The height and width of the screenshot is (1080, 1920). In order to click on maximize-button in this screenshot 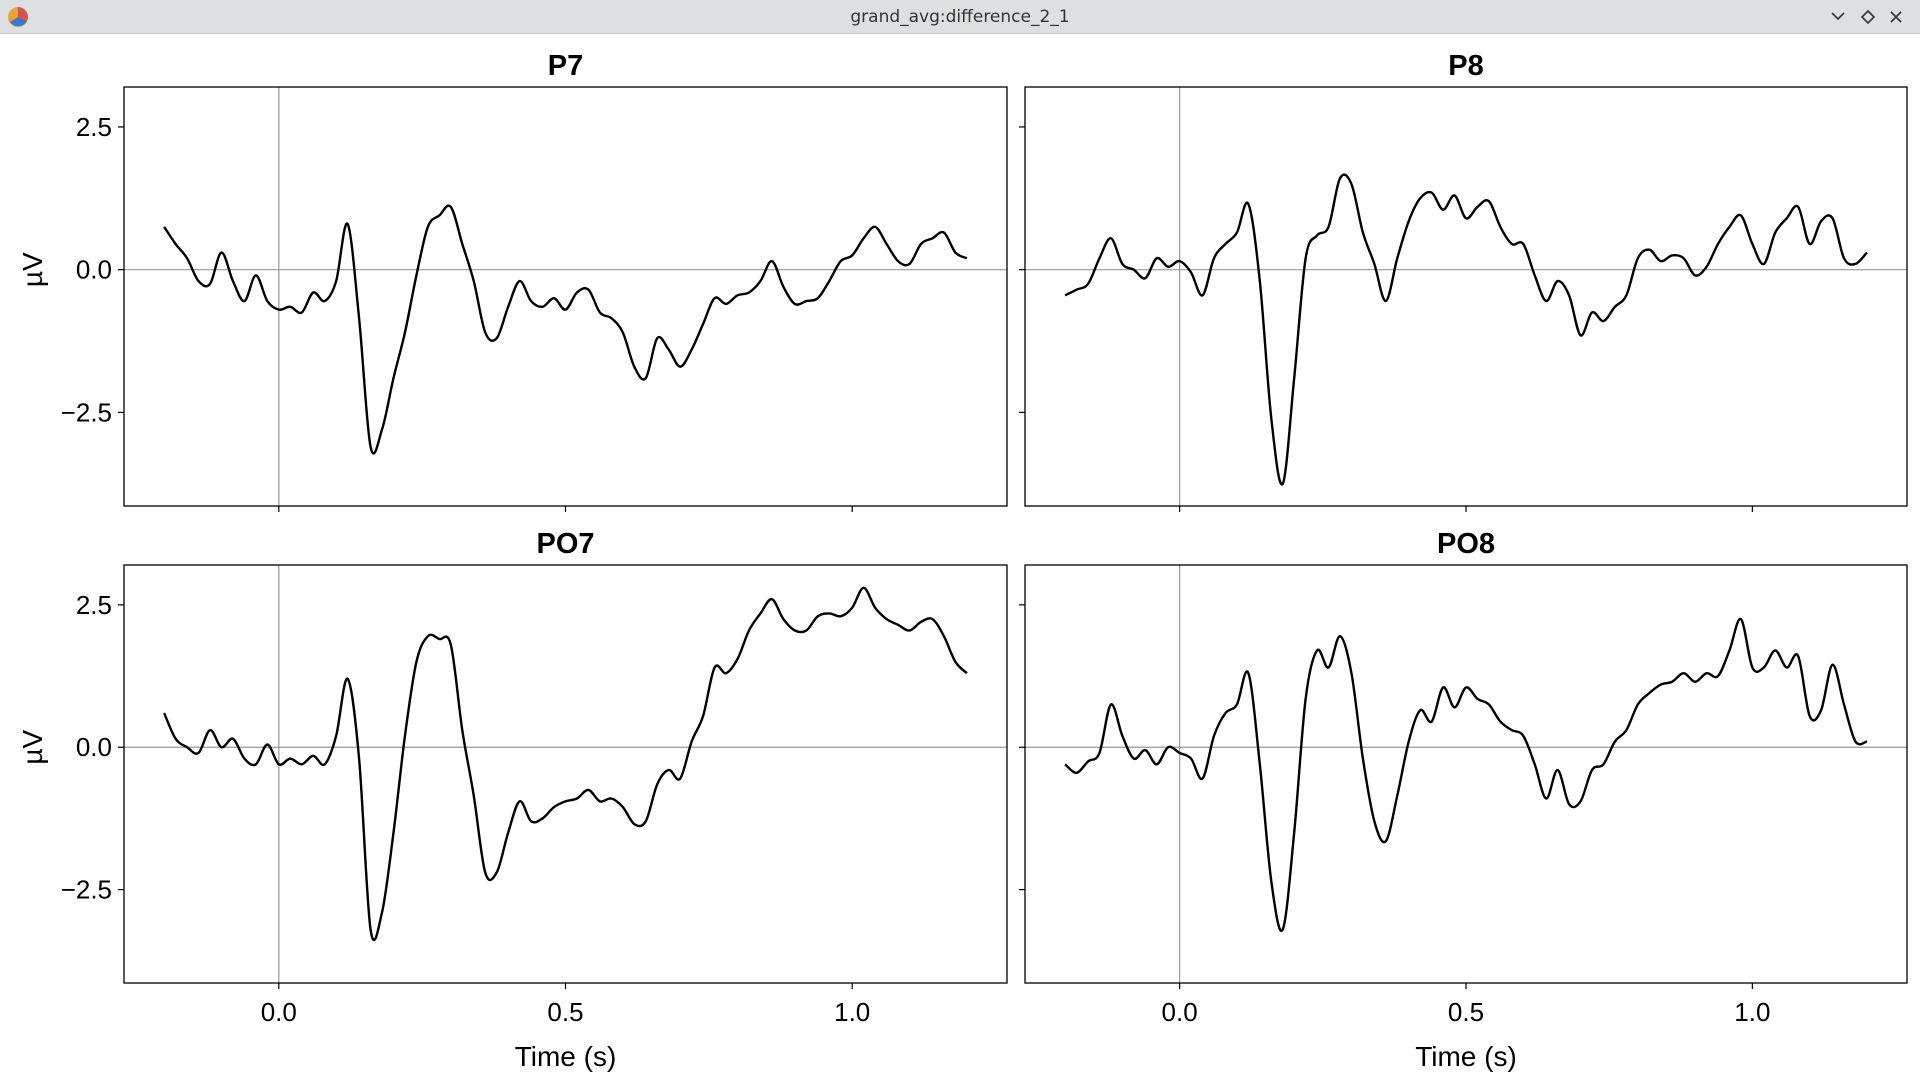, I will do `click(1868, 17)`.